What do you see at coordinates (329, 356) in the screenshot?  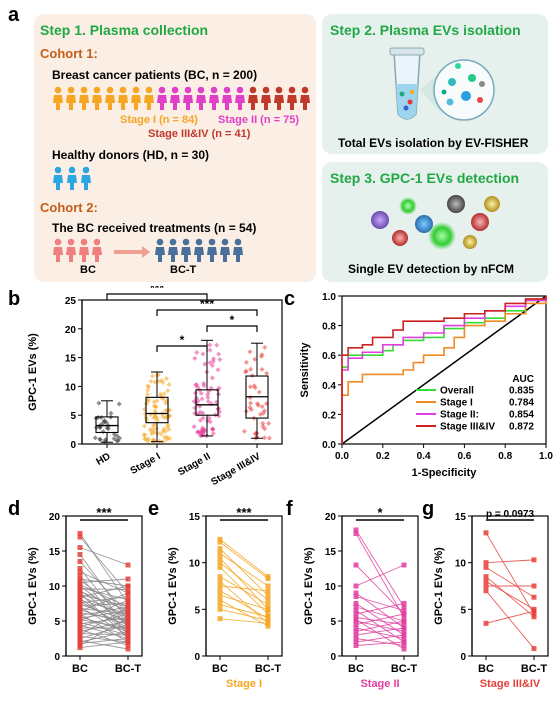 I see `y-tick-label: 0.6` at bounding box center [329, 356].